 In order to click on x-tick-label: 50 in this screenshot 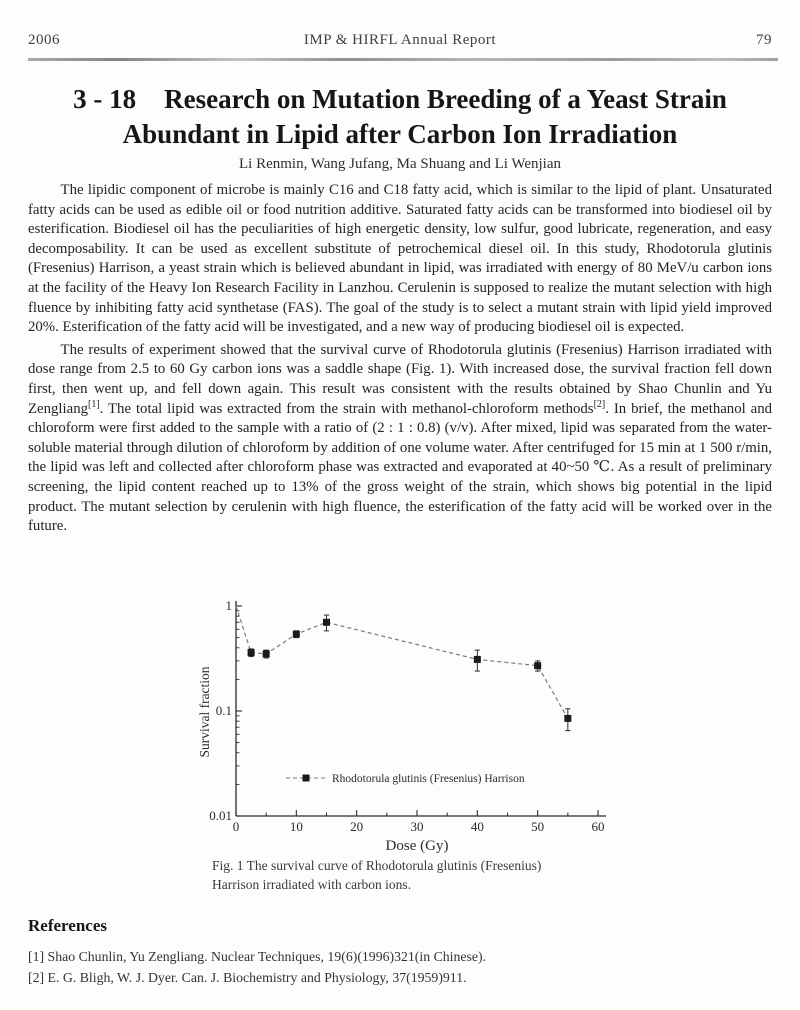, I will do `click(537, 826)`.